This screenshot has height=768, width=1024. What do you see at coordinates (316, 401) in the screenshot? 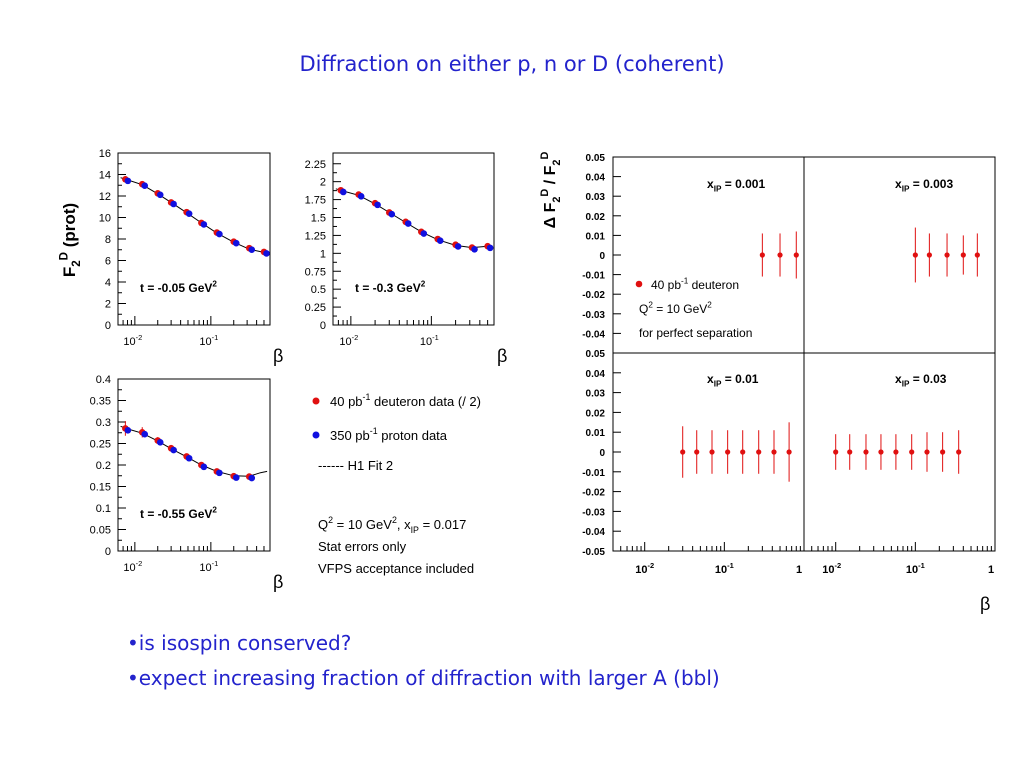
I see `legend-deuteron-marker` at bounding box center [316, 401].